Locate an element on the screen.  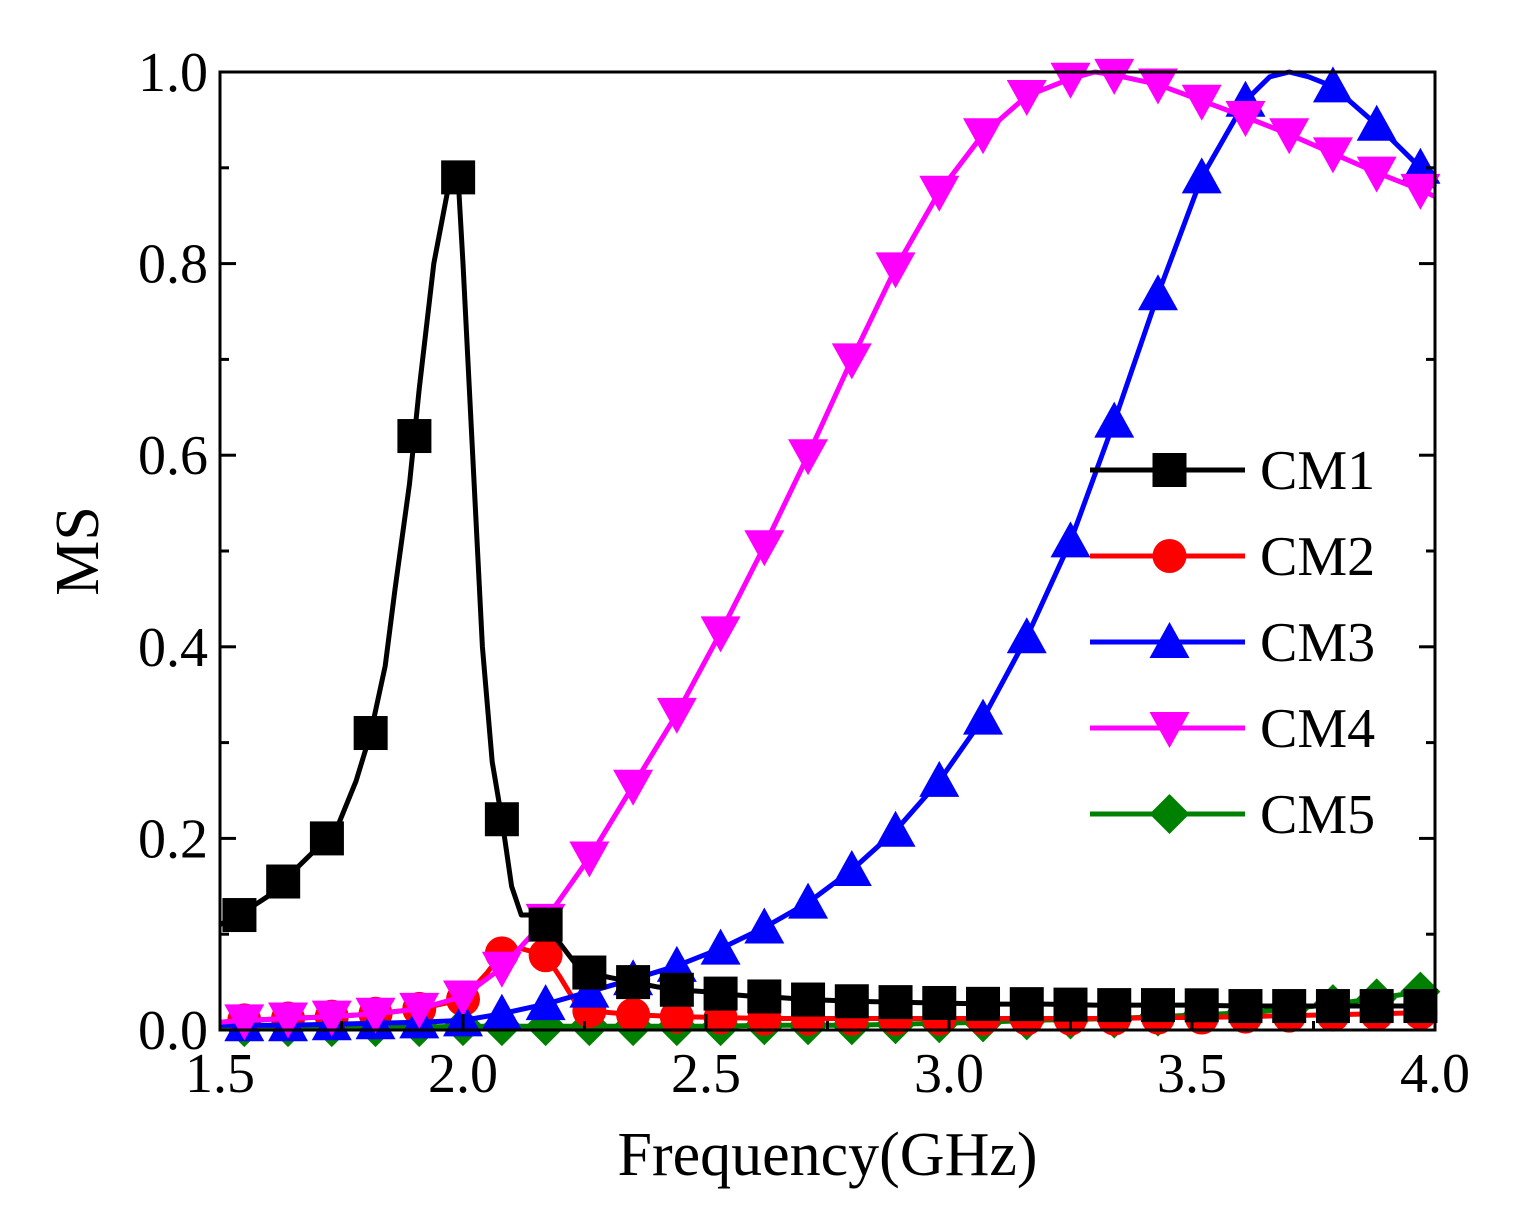
x-tick-label: 1.5 is located at coordinates (220, 1074).